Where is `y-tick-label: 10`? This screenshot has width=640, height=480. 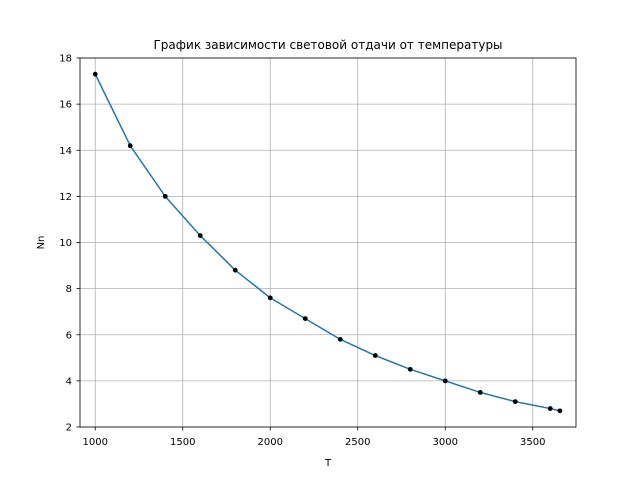 y-tick-label: 10 is located at coordinates (65, 243).